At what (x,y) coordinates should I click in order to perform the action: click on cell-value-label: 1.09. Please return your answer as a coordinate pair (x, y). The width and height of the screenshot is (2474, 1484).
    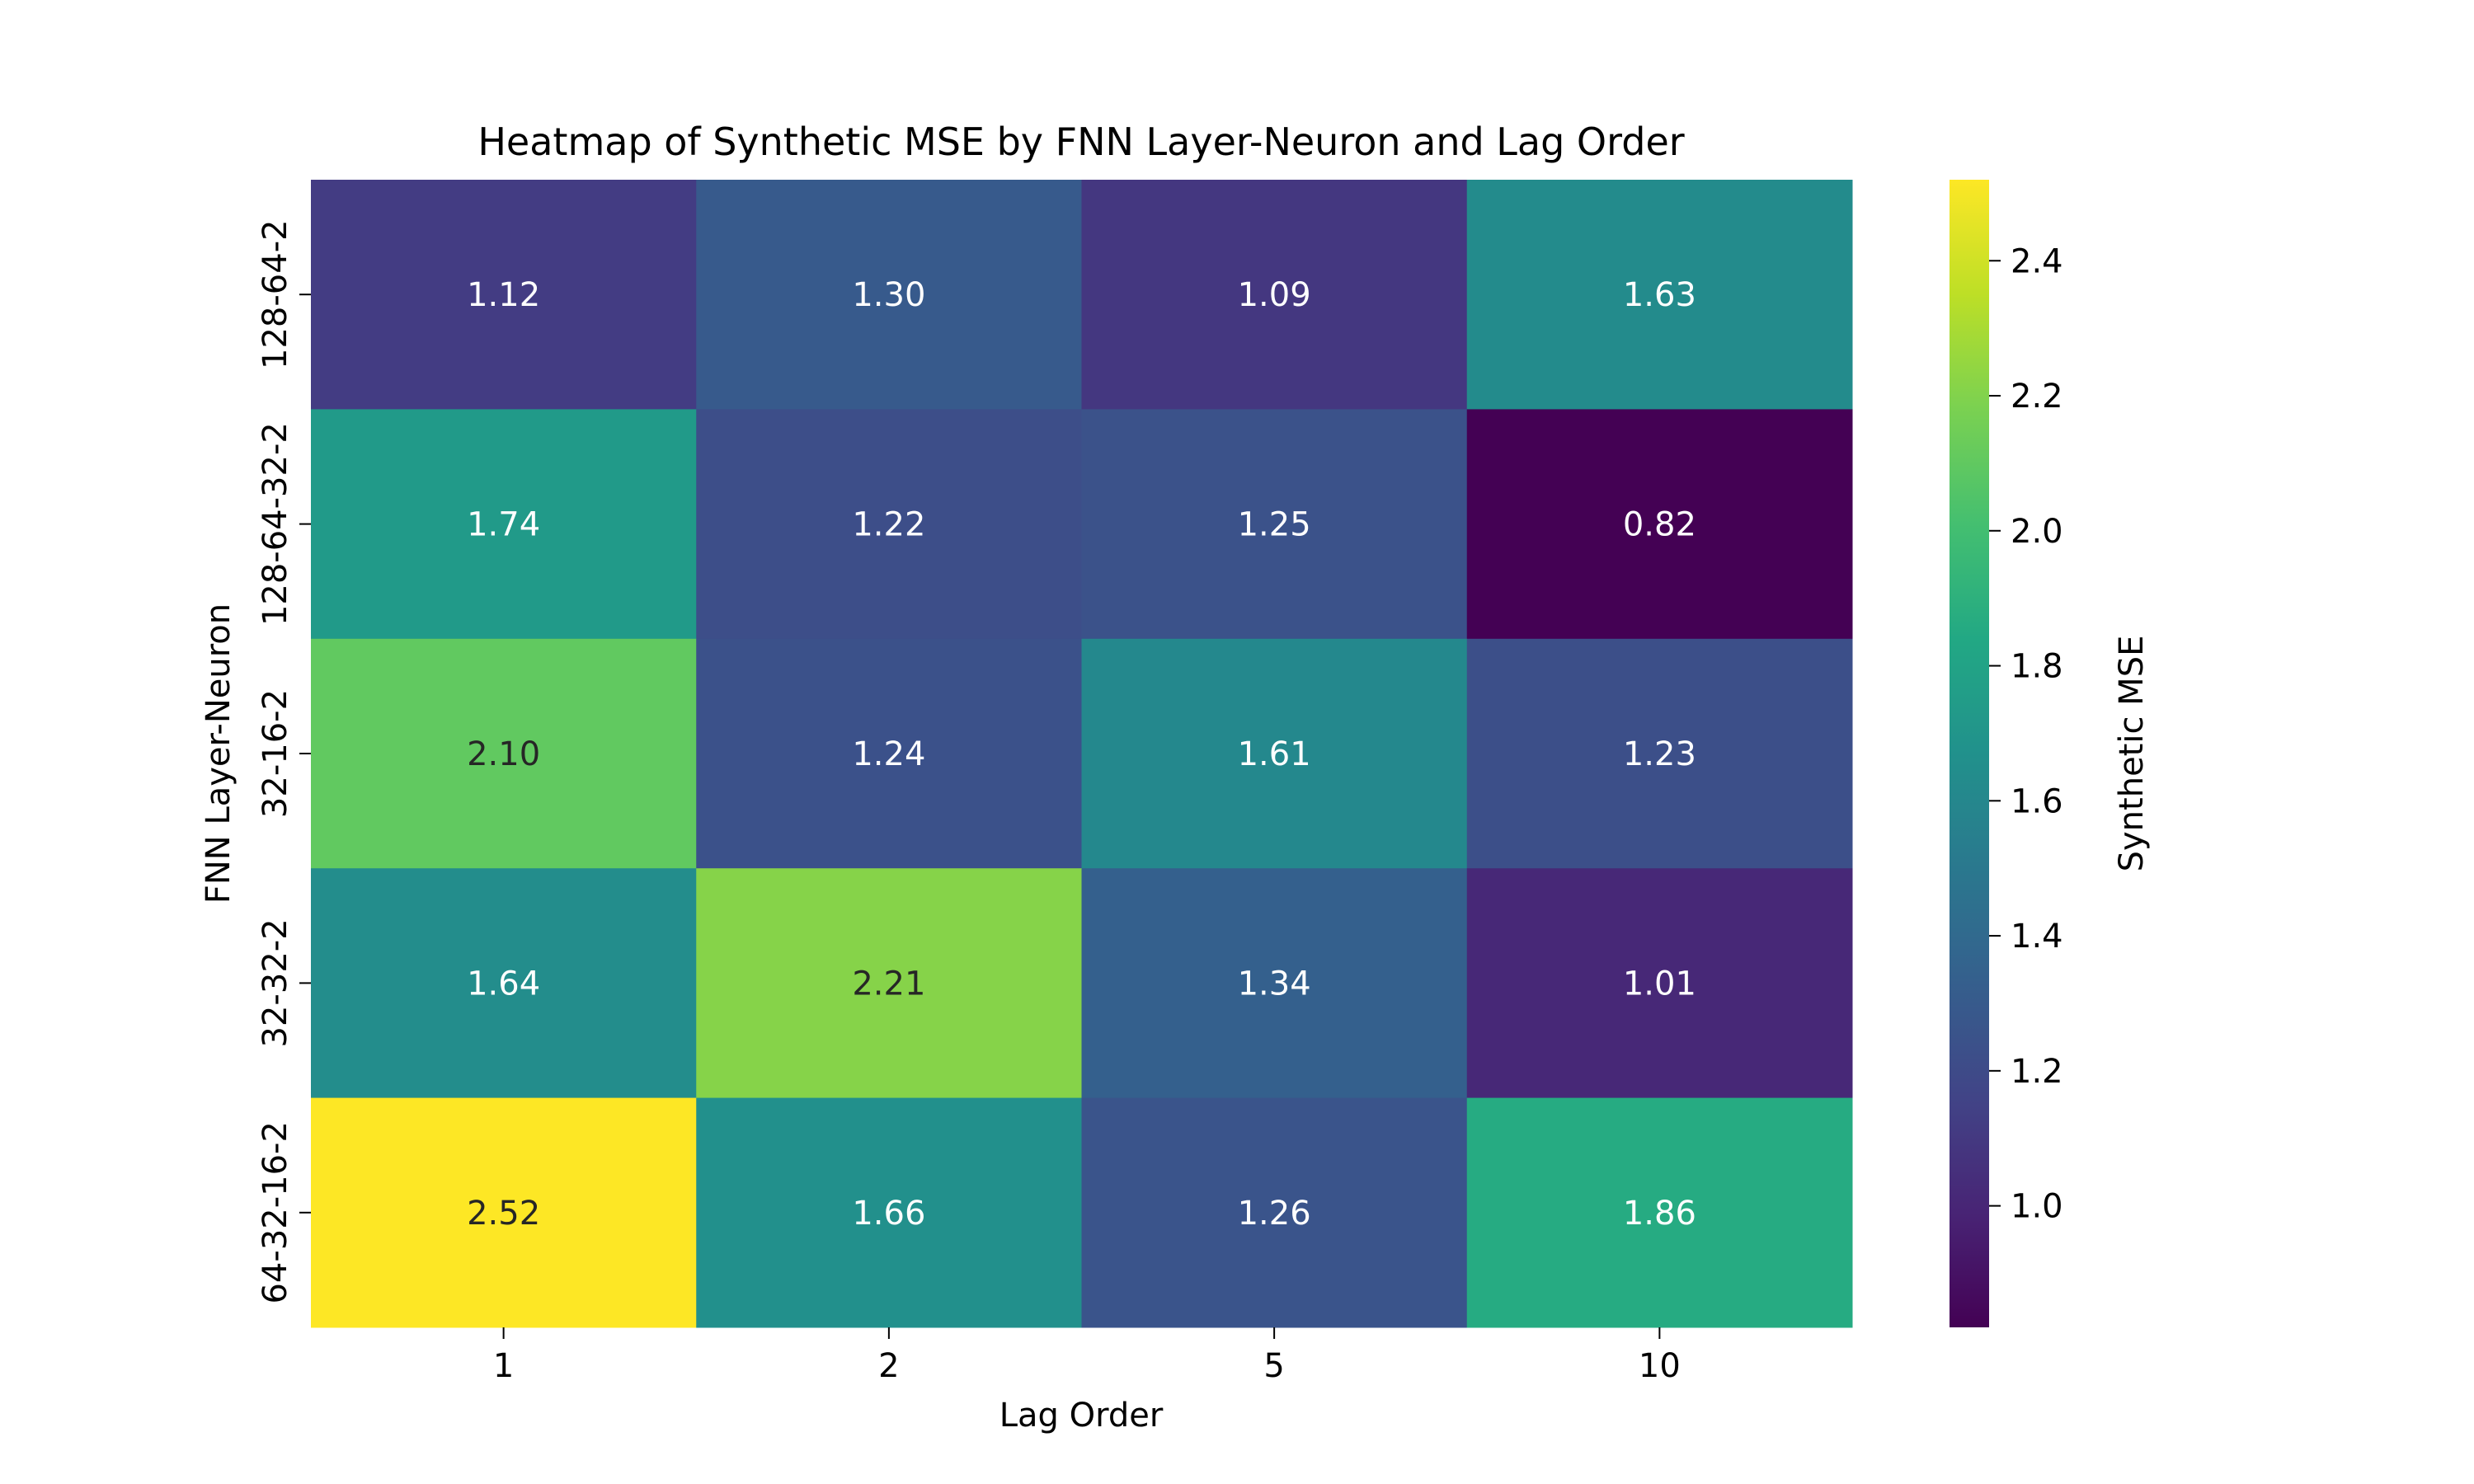
    Looking at the image, I should click on (1274, 295).